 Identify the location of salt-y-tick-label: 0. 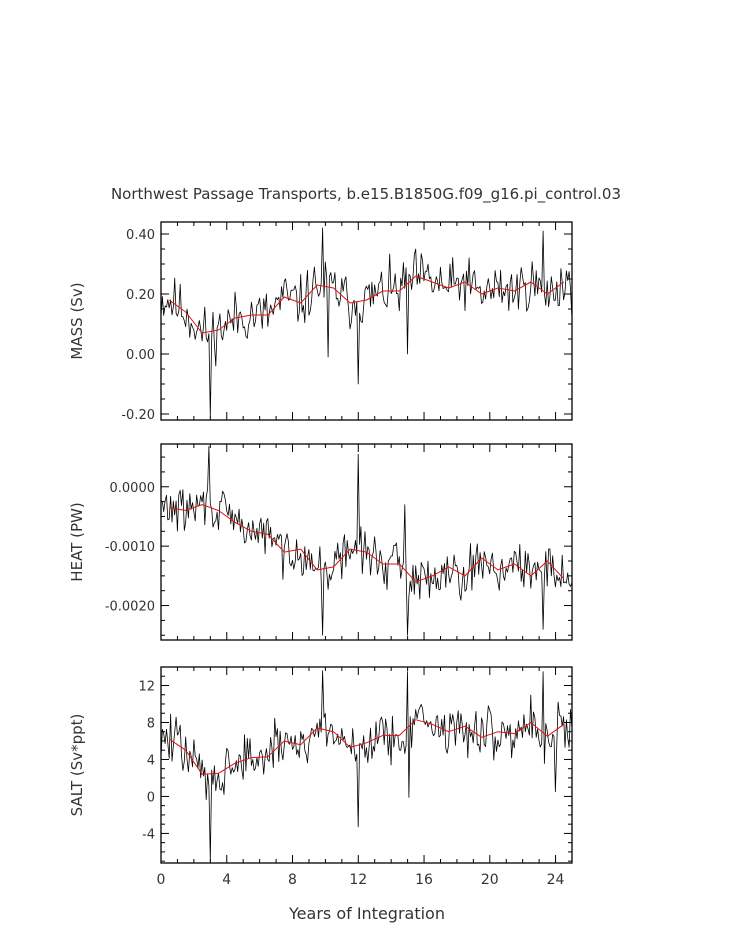
(151, 797).